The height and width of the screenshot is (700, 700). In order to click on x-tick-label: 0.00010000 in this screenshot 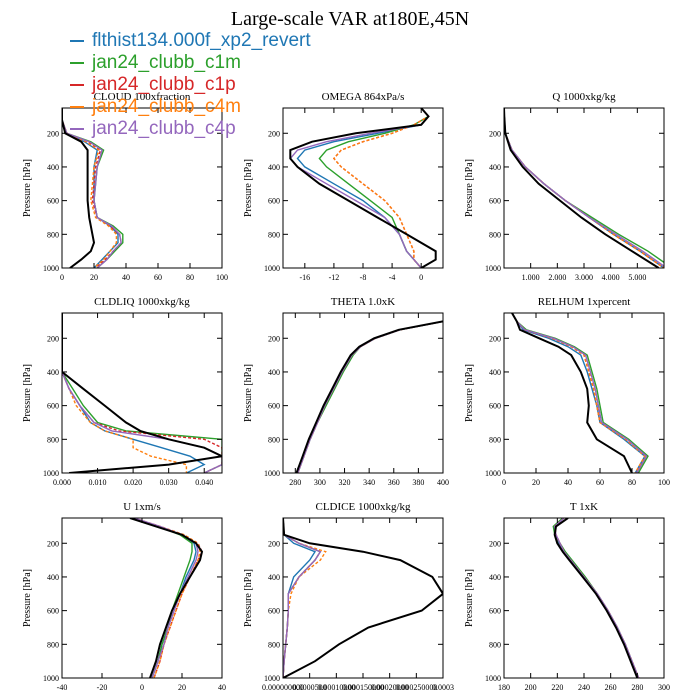, I will do `click(336, 687)`.